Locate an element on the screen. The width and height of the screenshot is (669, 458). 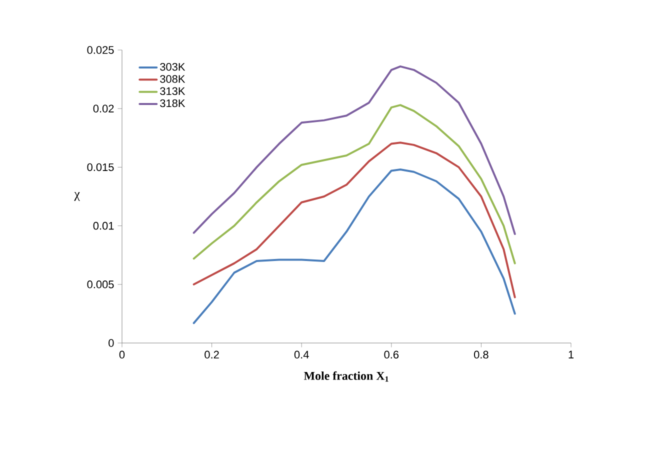
y-tick-label: 0.025 is located at coordinates (100, 50).